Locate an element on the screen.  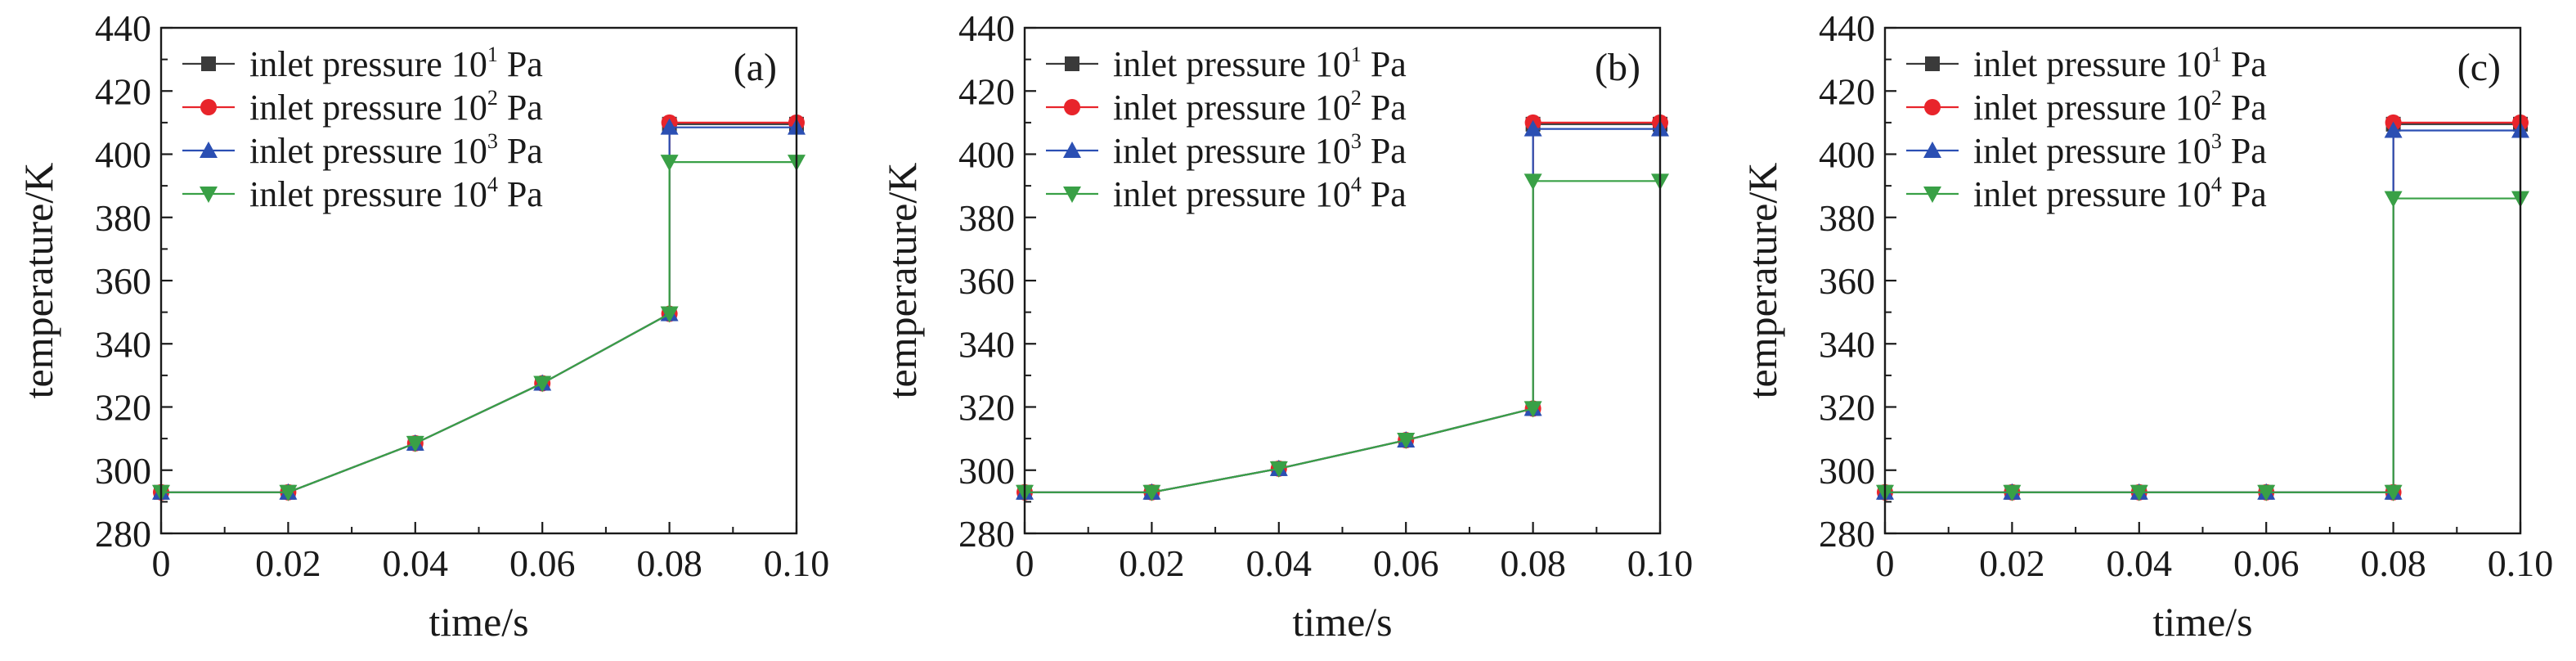
panel-label: (c) is located at coordinates (2479, 67).